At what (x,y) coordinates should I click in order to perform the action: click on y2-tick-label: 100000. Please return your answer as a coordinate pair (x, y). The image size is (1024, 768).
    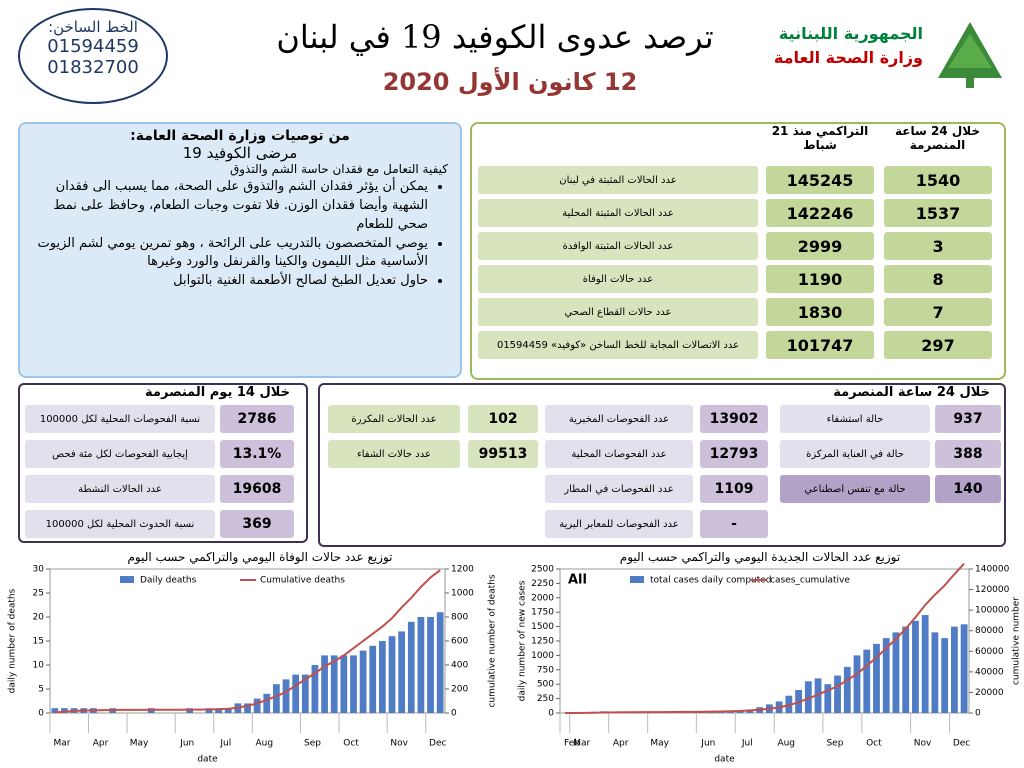
    Looking at the image, I should click on (992, 611).